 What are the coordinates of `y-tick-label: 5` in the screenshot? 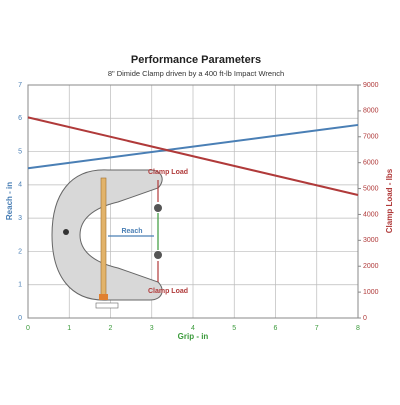 It's located at (20, 151).